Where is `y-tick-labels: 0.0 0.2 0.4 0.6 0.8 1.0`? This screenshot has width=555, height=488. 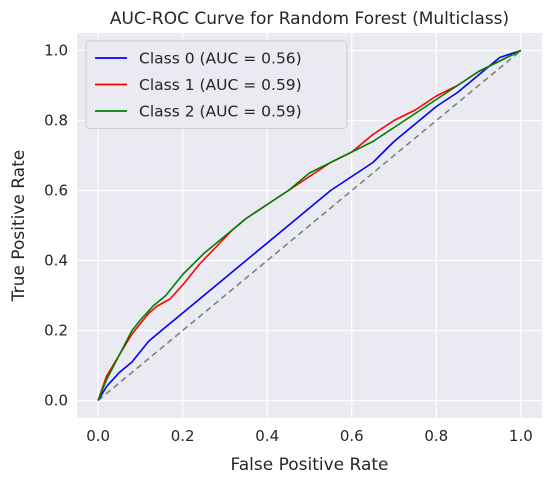
y-tick-labels: 0.0 0.2 0.4 0.6 0.8 1.0 is located at coordinates (56, 226).